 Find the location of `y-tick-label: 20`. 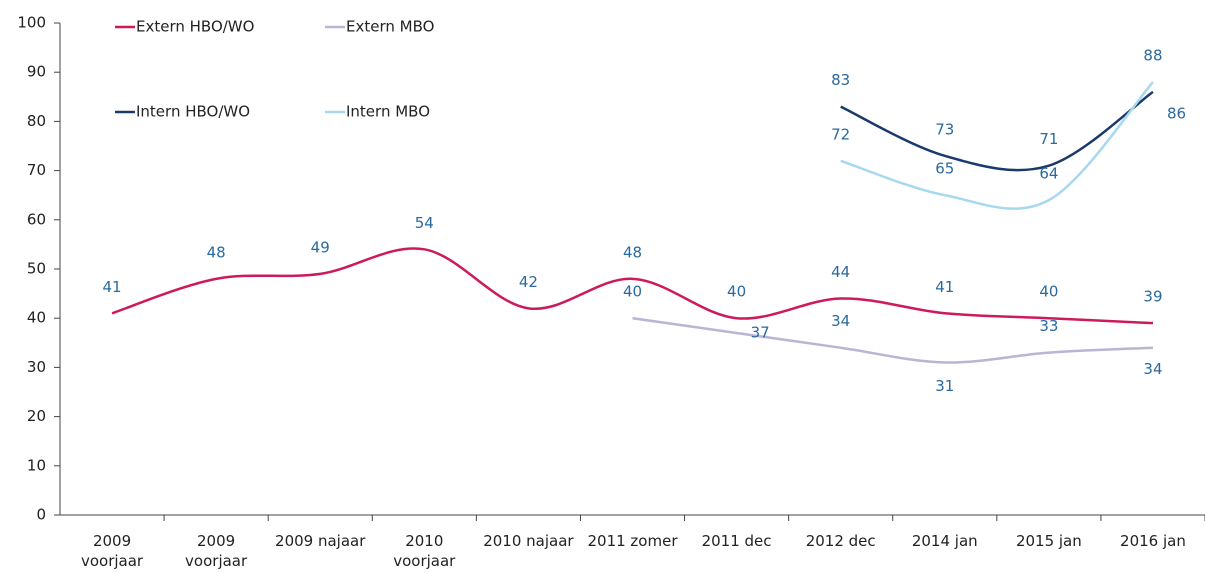

y-tick-label: 20 is located at coordinates (36, 416).